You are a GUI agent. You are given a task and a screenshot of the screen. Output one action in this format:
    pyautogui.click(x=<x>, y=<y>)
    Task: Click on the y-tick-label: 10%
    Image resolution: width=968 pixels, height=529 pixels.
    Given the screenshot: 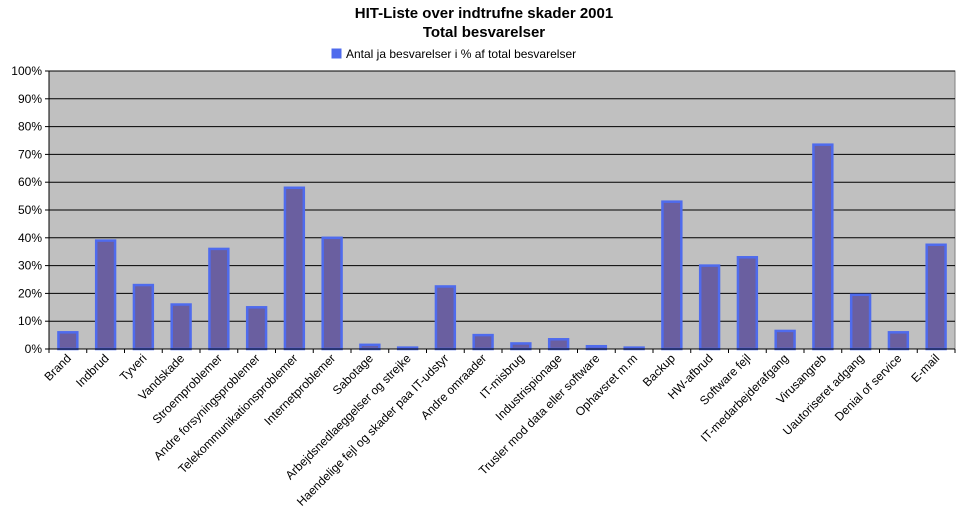 What is the action you would take?
    pyautogui.click(x=30, y=321)
    